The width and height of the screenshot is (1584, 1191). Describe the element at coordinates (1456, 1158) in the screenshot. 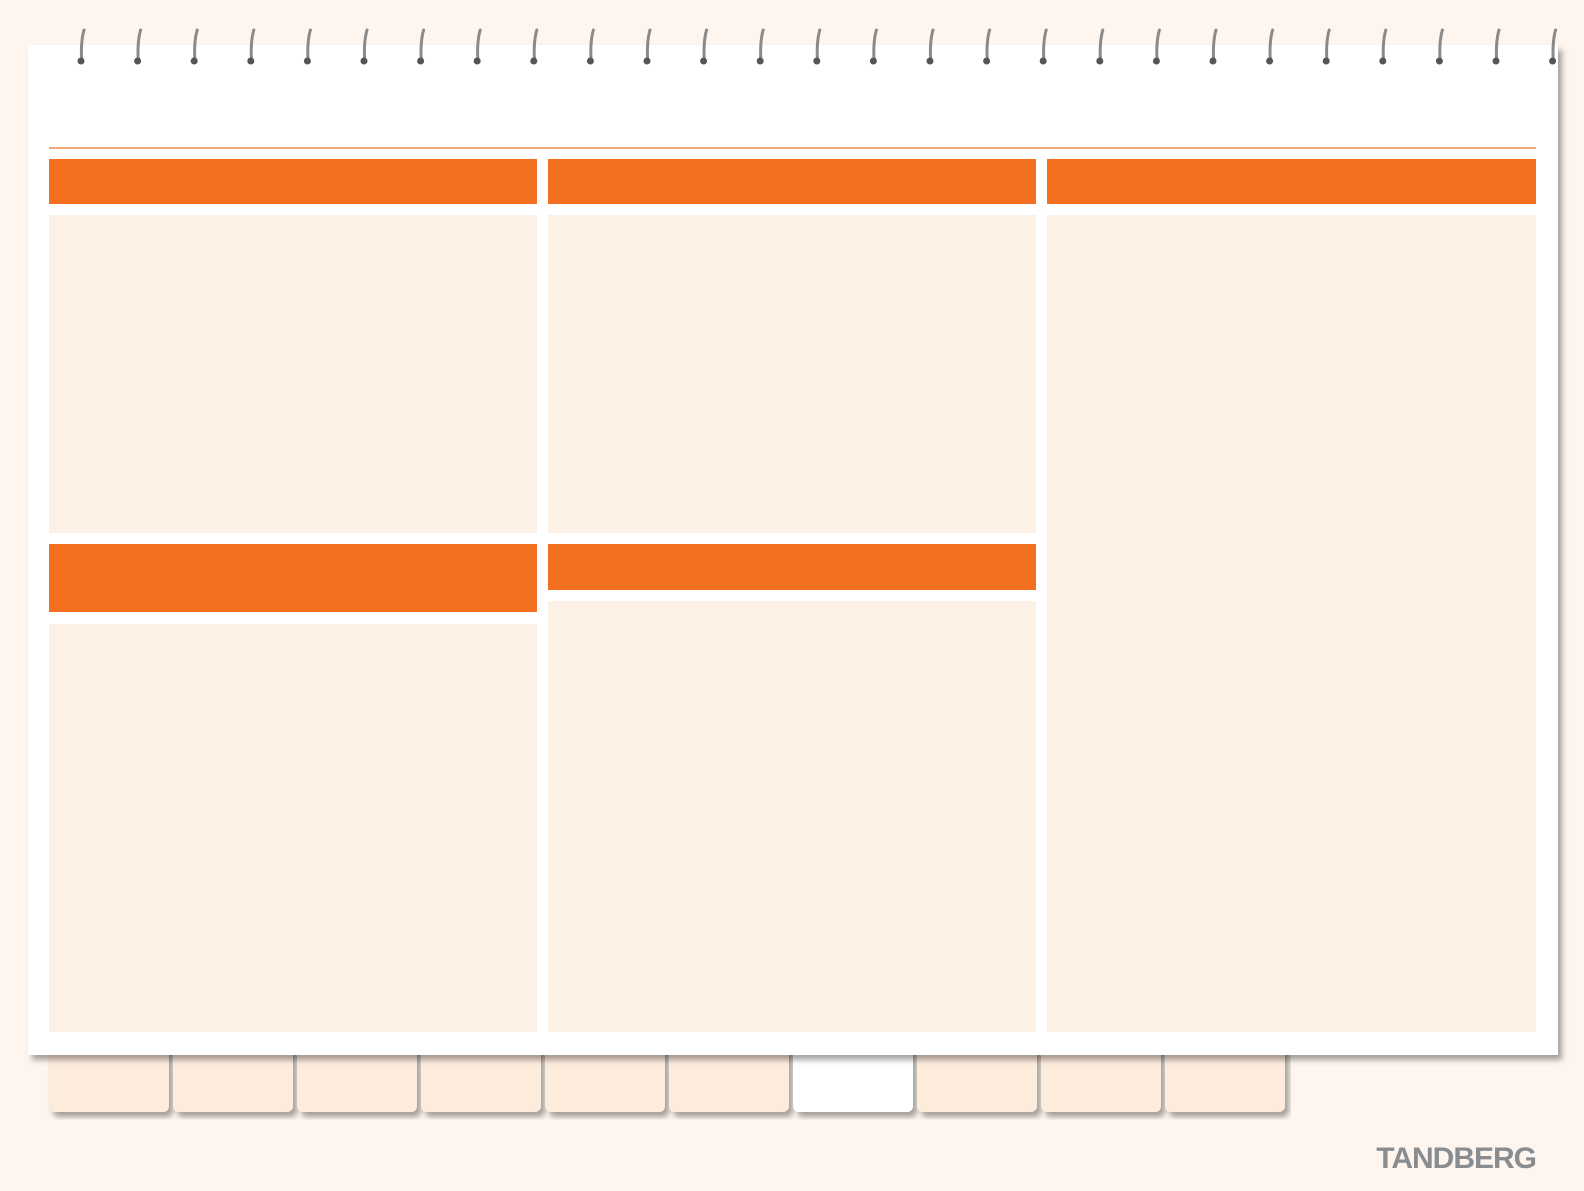

I see `brand-logo: TANDBERG` at that location.